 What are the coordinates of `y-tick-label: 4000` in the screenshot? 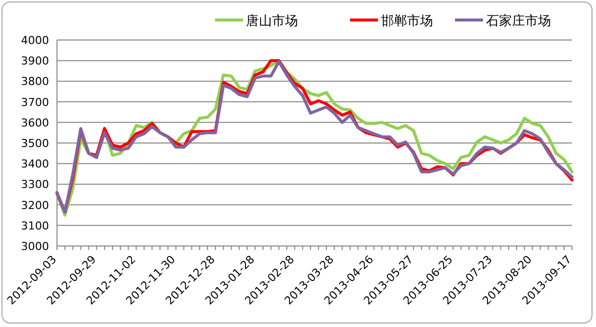 It's located at (35, 40).